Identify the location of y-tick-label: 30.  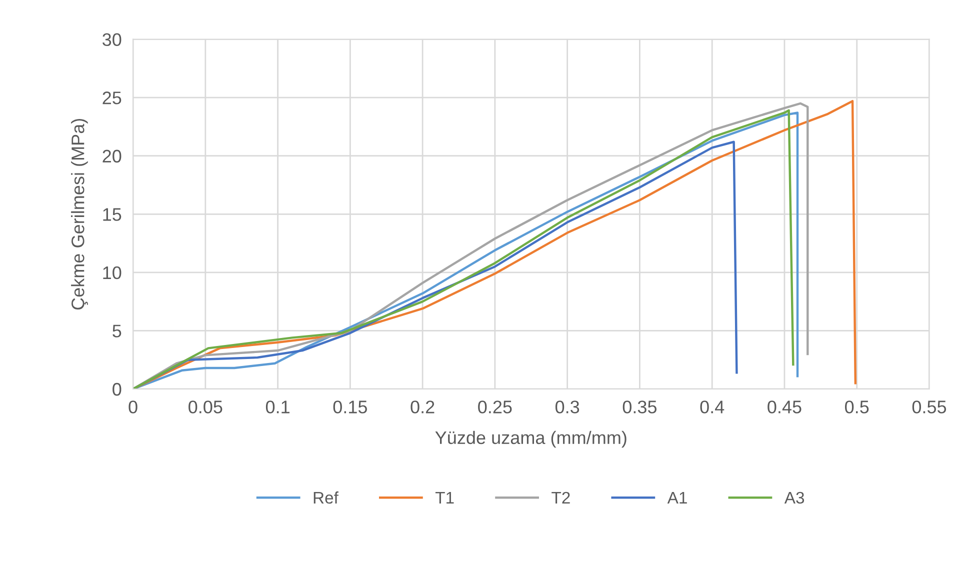
(112, 39).